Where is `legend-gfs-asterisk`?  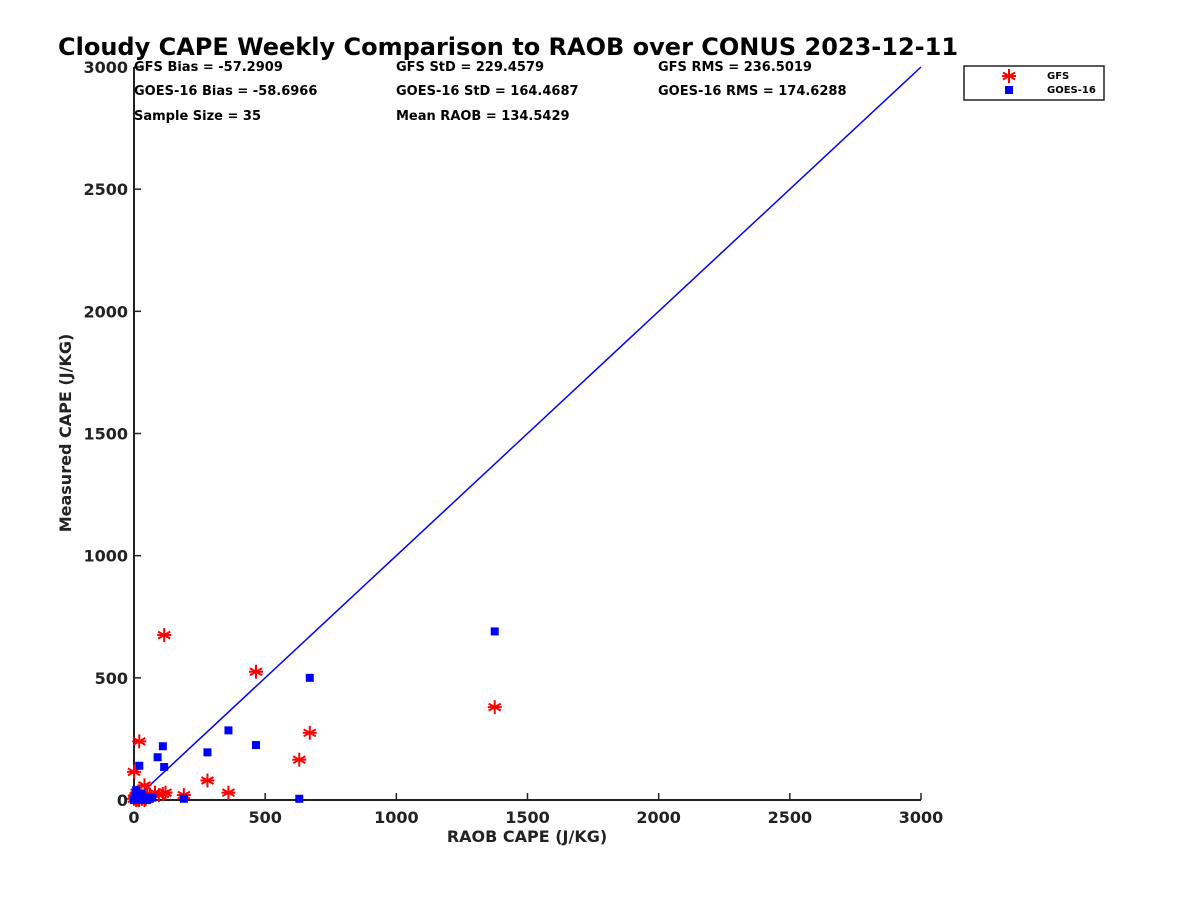 legend-gfs-asterisk is located at coordinates (1009, 76).